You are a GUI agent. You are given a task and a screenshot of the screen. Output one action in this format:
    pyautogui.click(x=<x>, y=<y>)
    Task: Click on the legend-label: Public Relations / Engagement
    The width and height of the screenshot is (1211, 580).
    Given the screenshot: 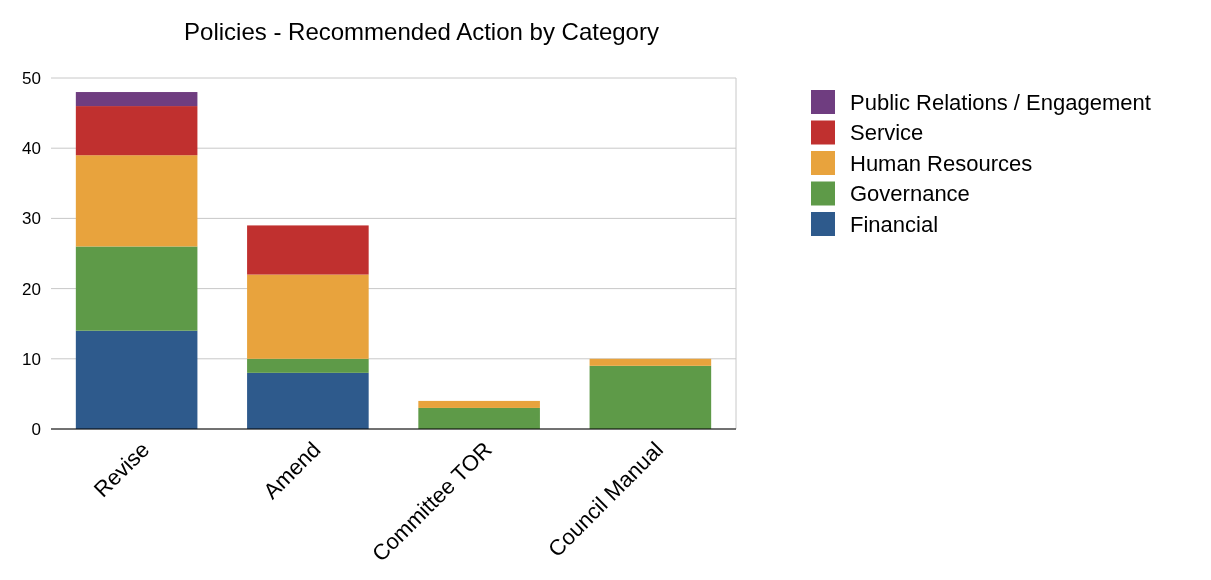 What is the action you would take?
    pyautogui.click(x=1000, y=102)
    